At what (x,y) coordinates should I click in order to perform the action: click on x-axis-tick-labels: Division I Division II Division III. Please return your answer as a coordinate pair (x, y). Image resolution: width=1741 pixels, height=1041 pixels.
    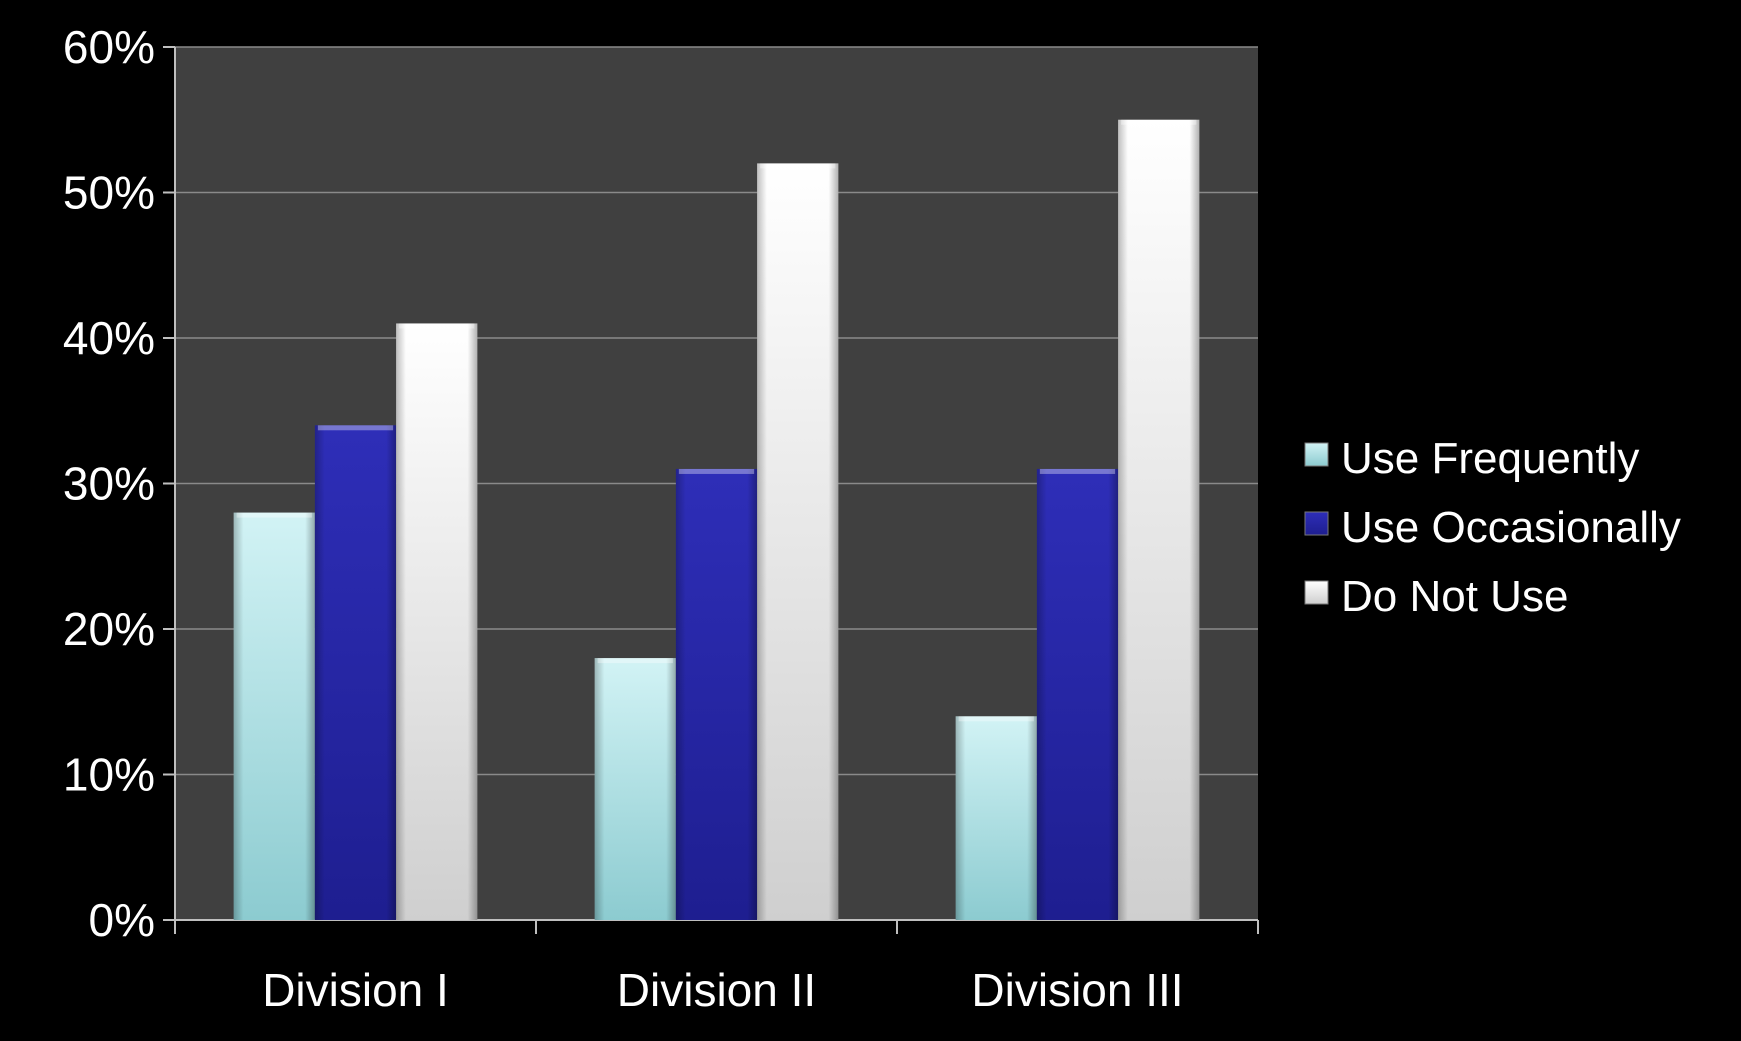
    Looking at the image, I should click on (722, 990).